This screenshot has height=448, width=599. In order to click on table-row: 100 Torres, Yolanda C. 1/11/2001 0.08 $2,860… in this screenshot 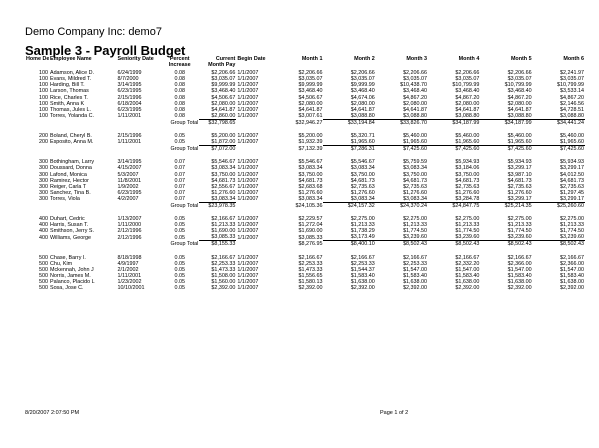, I will do `click(305, 116)`.